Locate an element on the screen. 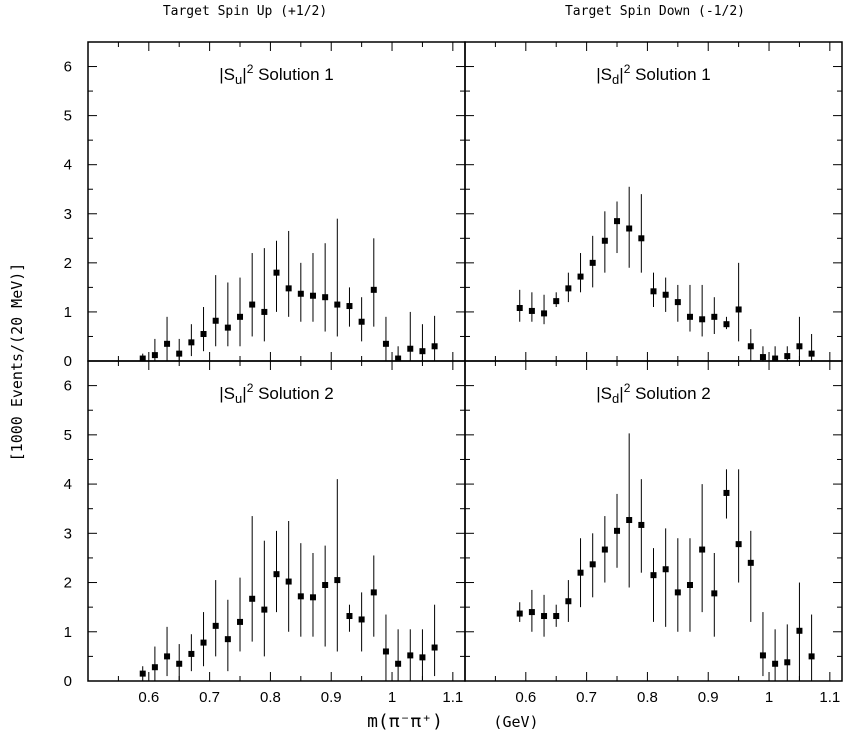 The width and height of the screenshot is (843, 738). y-tick-label: 1 is located at coordinates (68, 632).